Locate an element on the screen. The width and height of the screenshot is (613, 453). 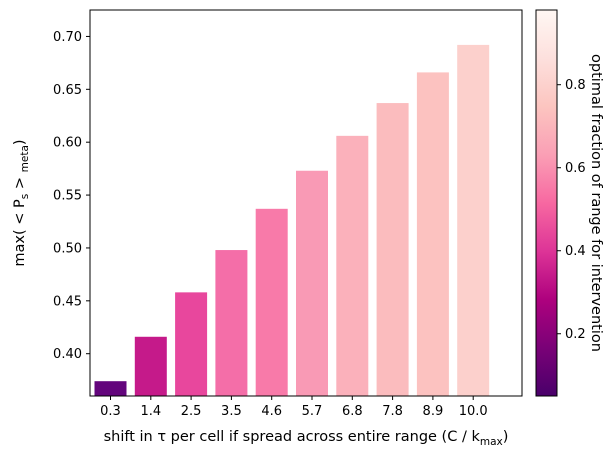
x-tick-label: 8.9 is located at coordinates (433, 411).